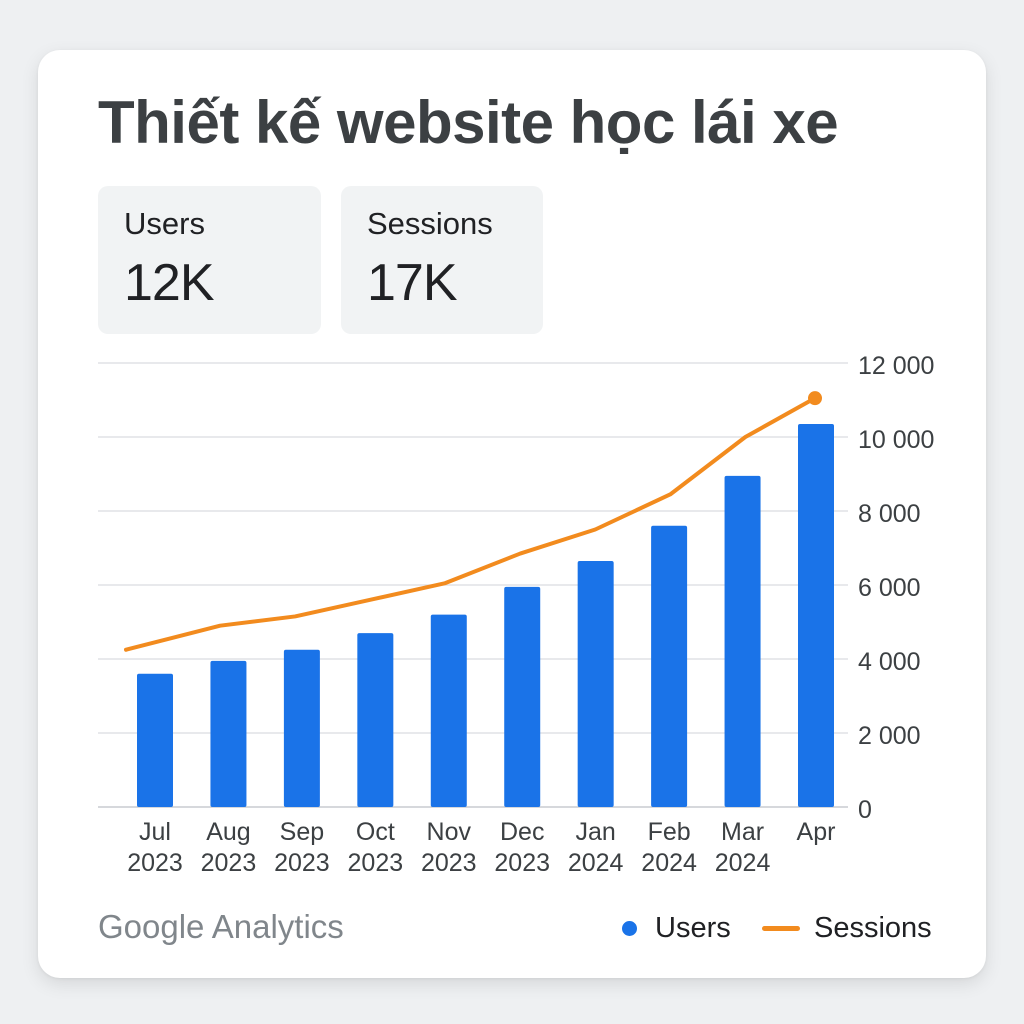 The height and width of the screenshot is (1024, 1024). What do you see at coordinates (816, 832) in the screenshot?
I see `x-tick-label: Apr` at bounding box center [816, 832].